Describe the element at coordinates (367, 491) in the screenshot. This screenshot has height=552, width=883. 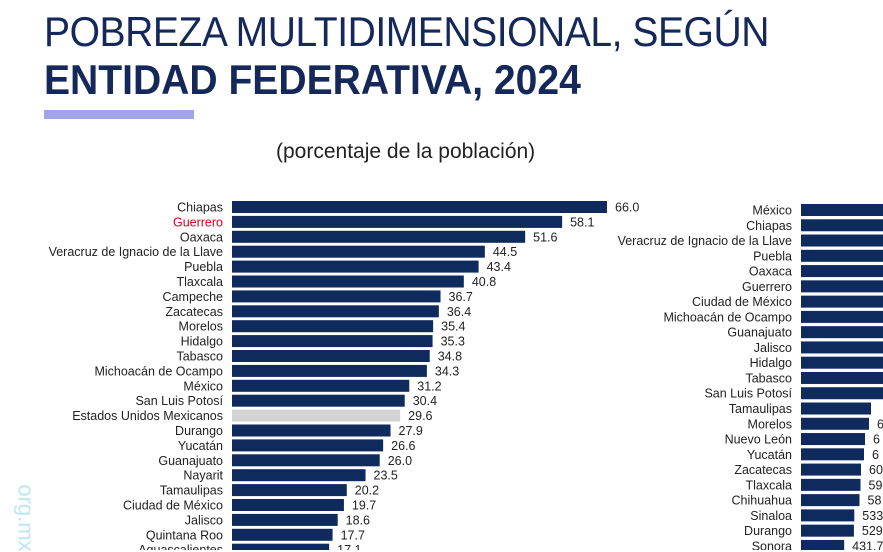
I see `value-label: 20.2` at that location.